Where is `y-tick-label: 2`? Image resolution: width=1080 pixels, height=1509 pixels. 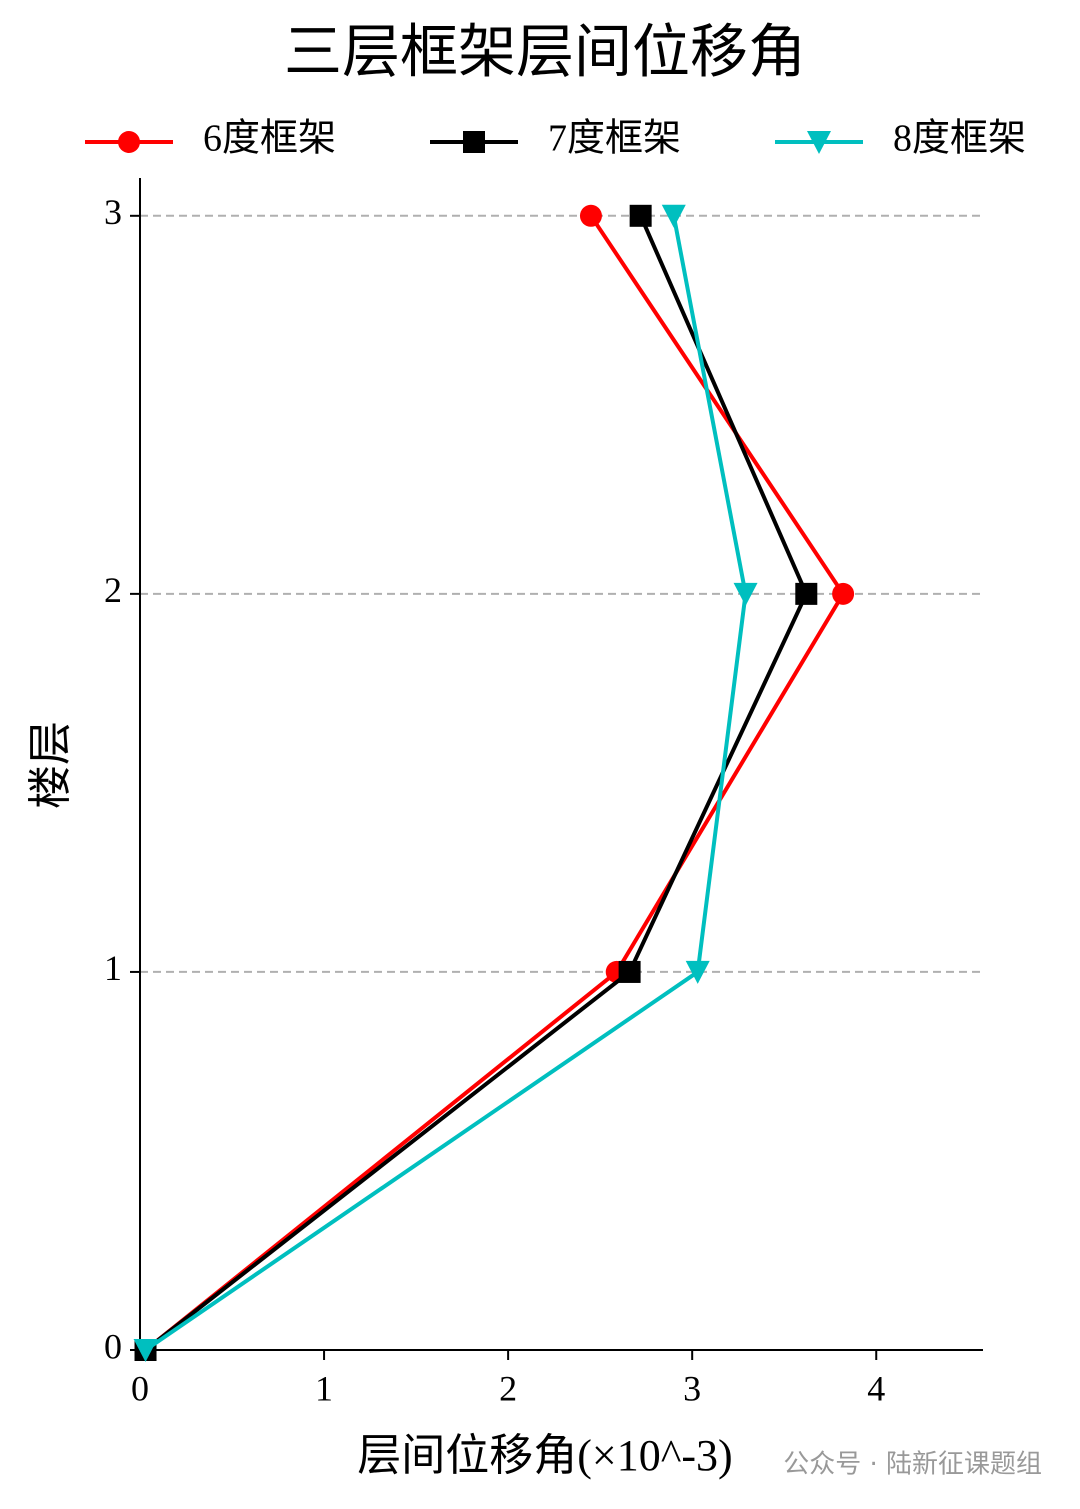
y-tick-label: 2 is located at coordinates (113, 590).